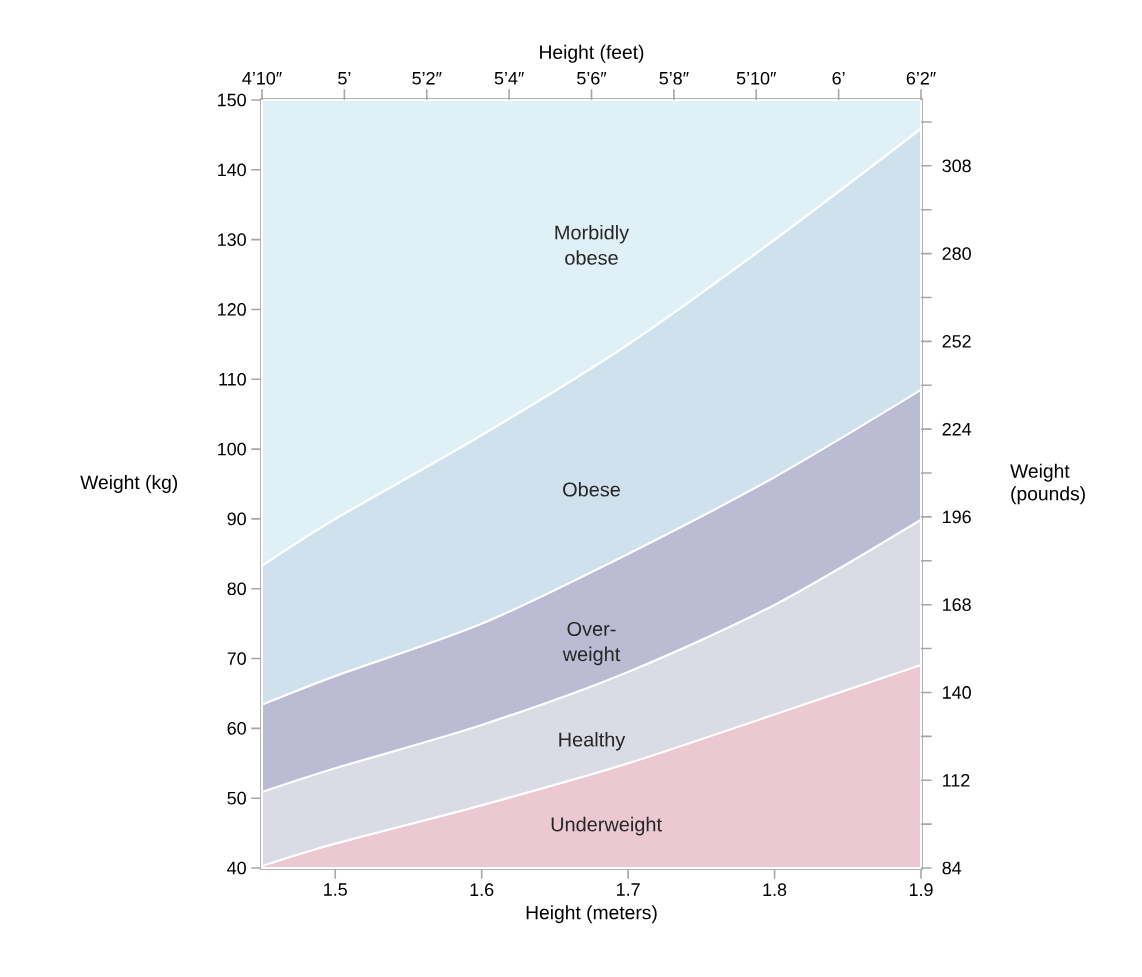 The image size is (1142, 977). What do you see at coordinates (952, 868) in the screenshot?
I see `y2-tick-label: 84` at bounding box center [952, 868].